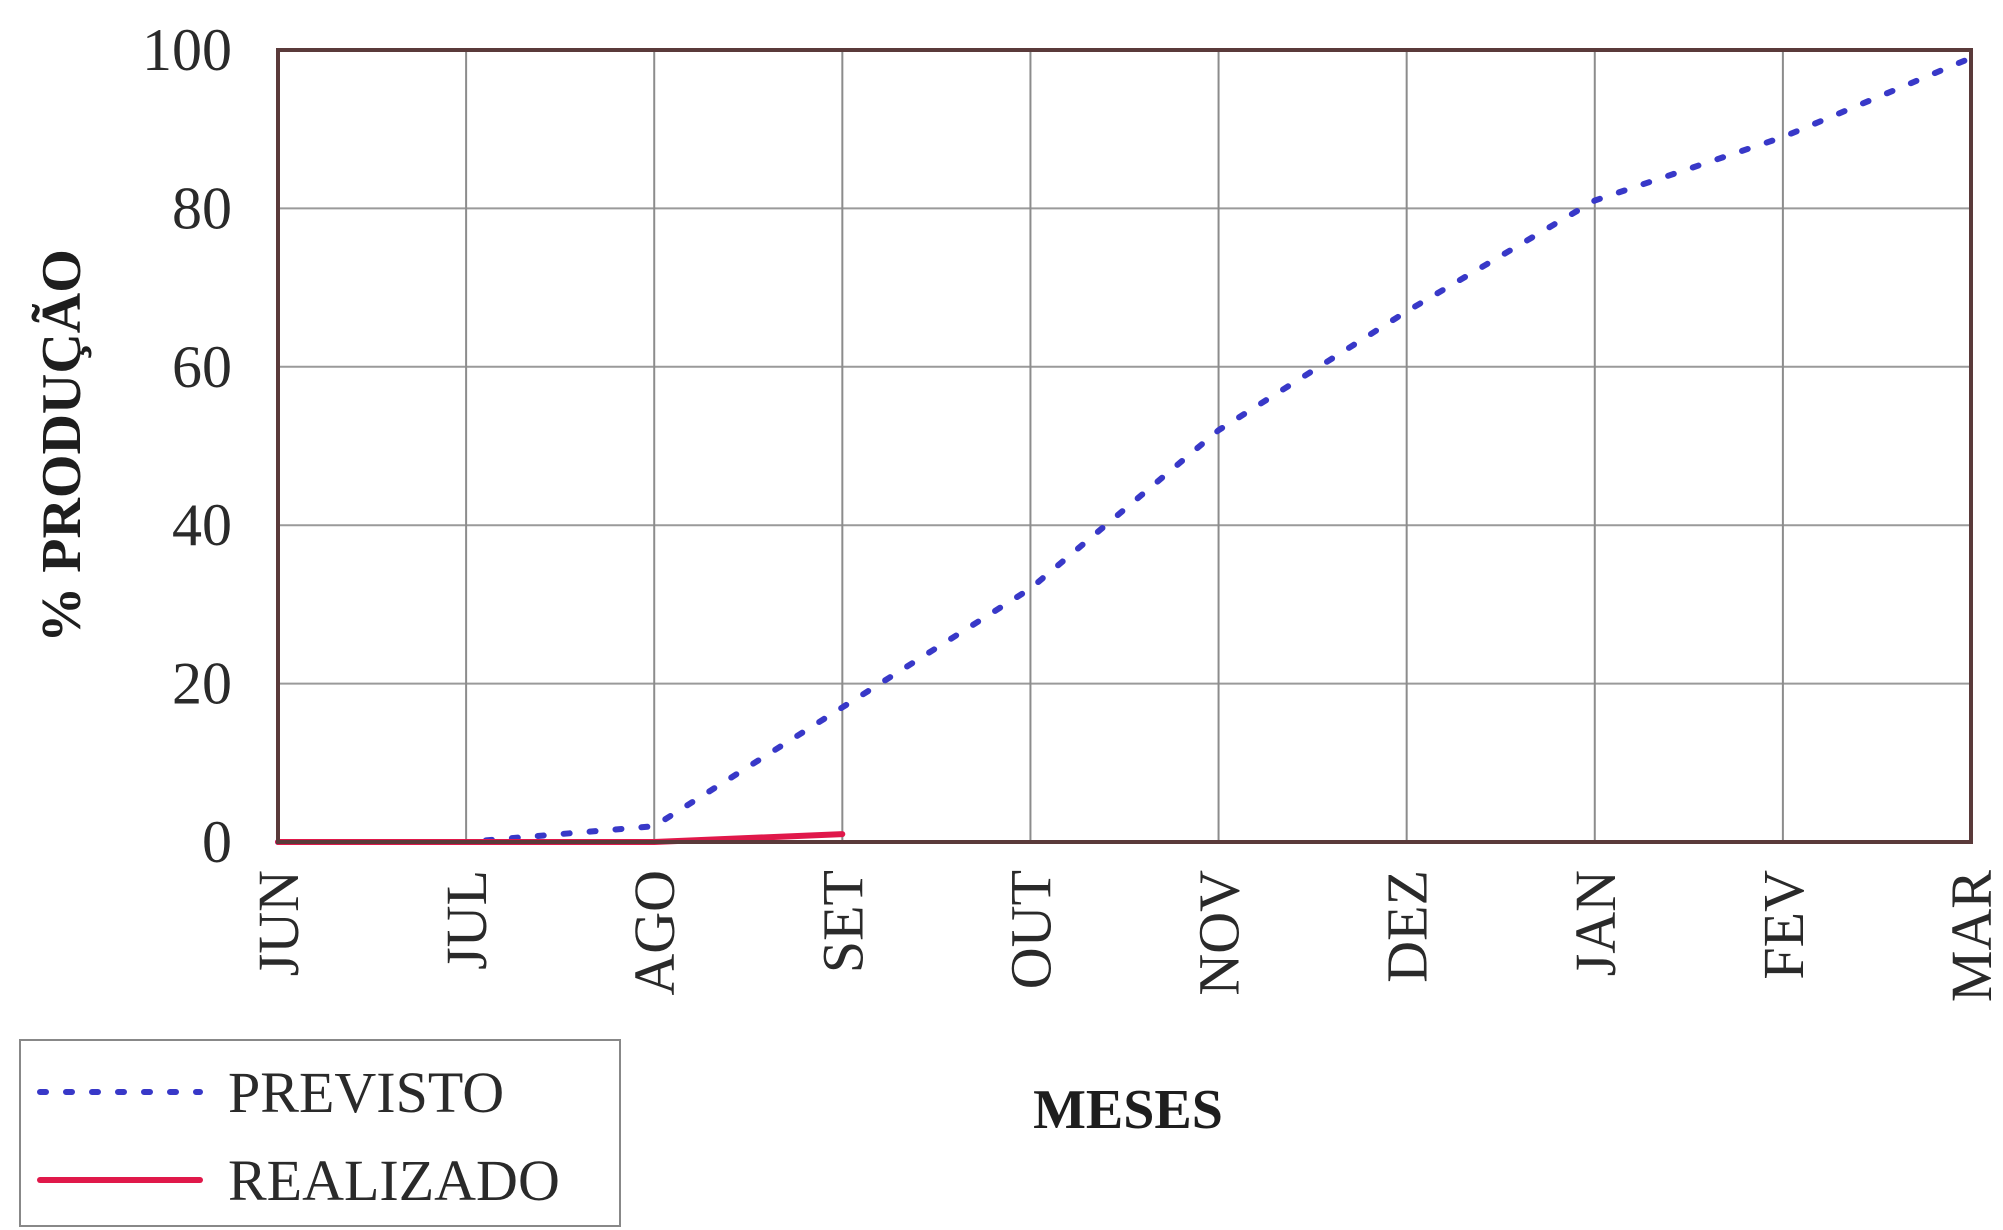 This screenshot has height=1230, width=2003. Describe the element at coordinates (1407, 926) in the screenshot. I see `x-tick-label-dez: DEZ` at that location.